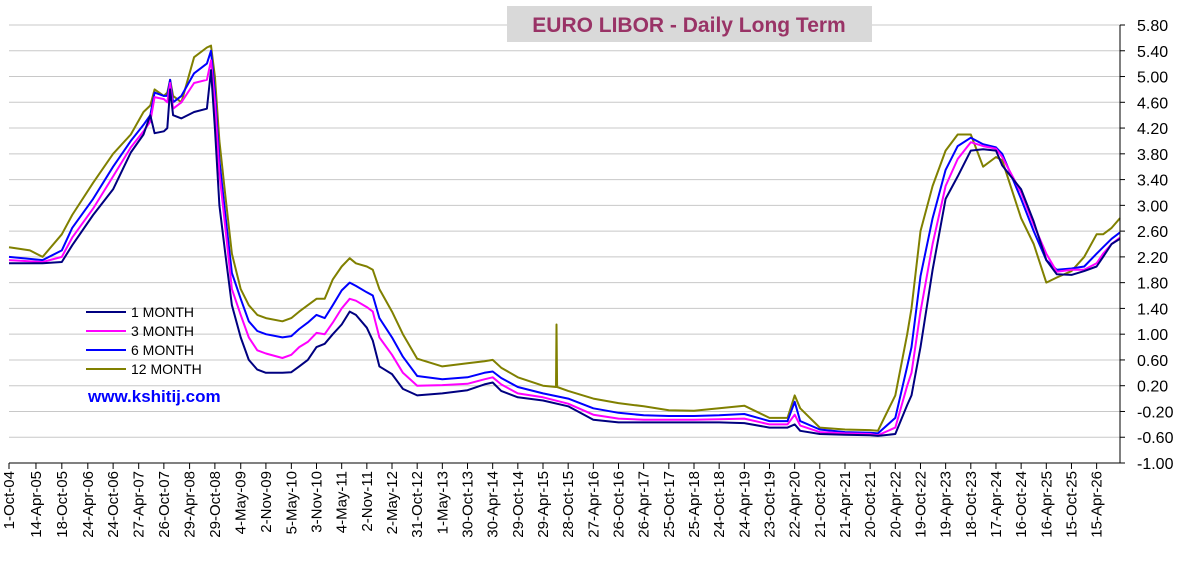 The height and width of the screenshot is (566, 1187). What do you see at coordinates (1046, 504) in the screenshot?
I see `x-tick-label: 16-Apr-25` at bounding box center [1046, 504].